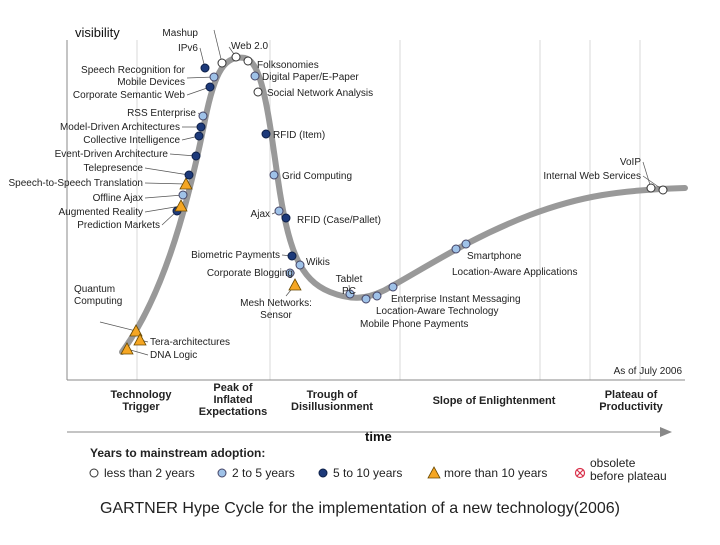 The image size is (720, 545). What do you see at coordinates (592, 176) in the screenshot?
I see `tech-label-internal-web-services: Internal Web Services` at bounding box center [592, 176].